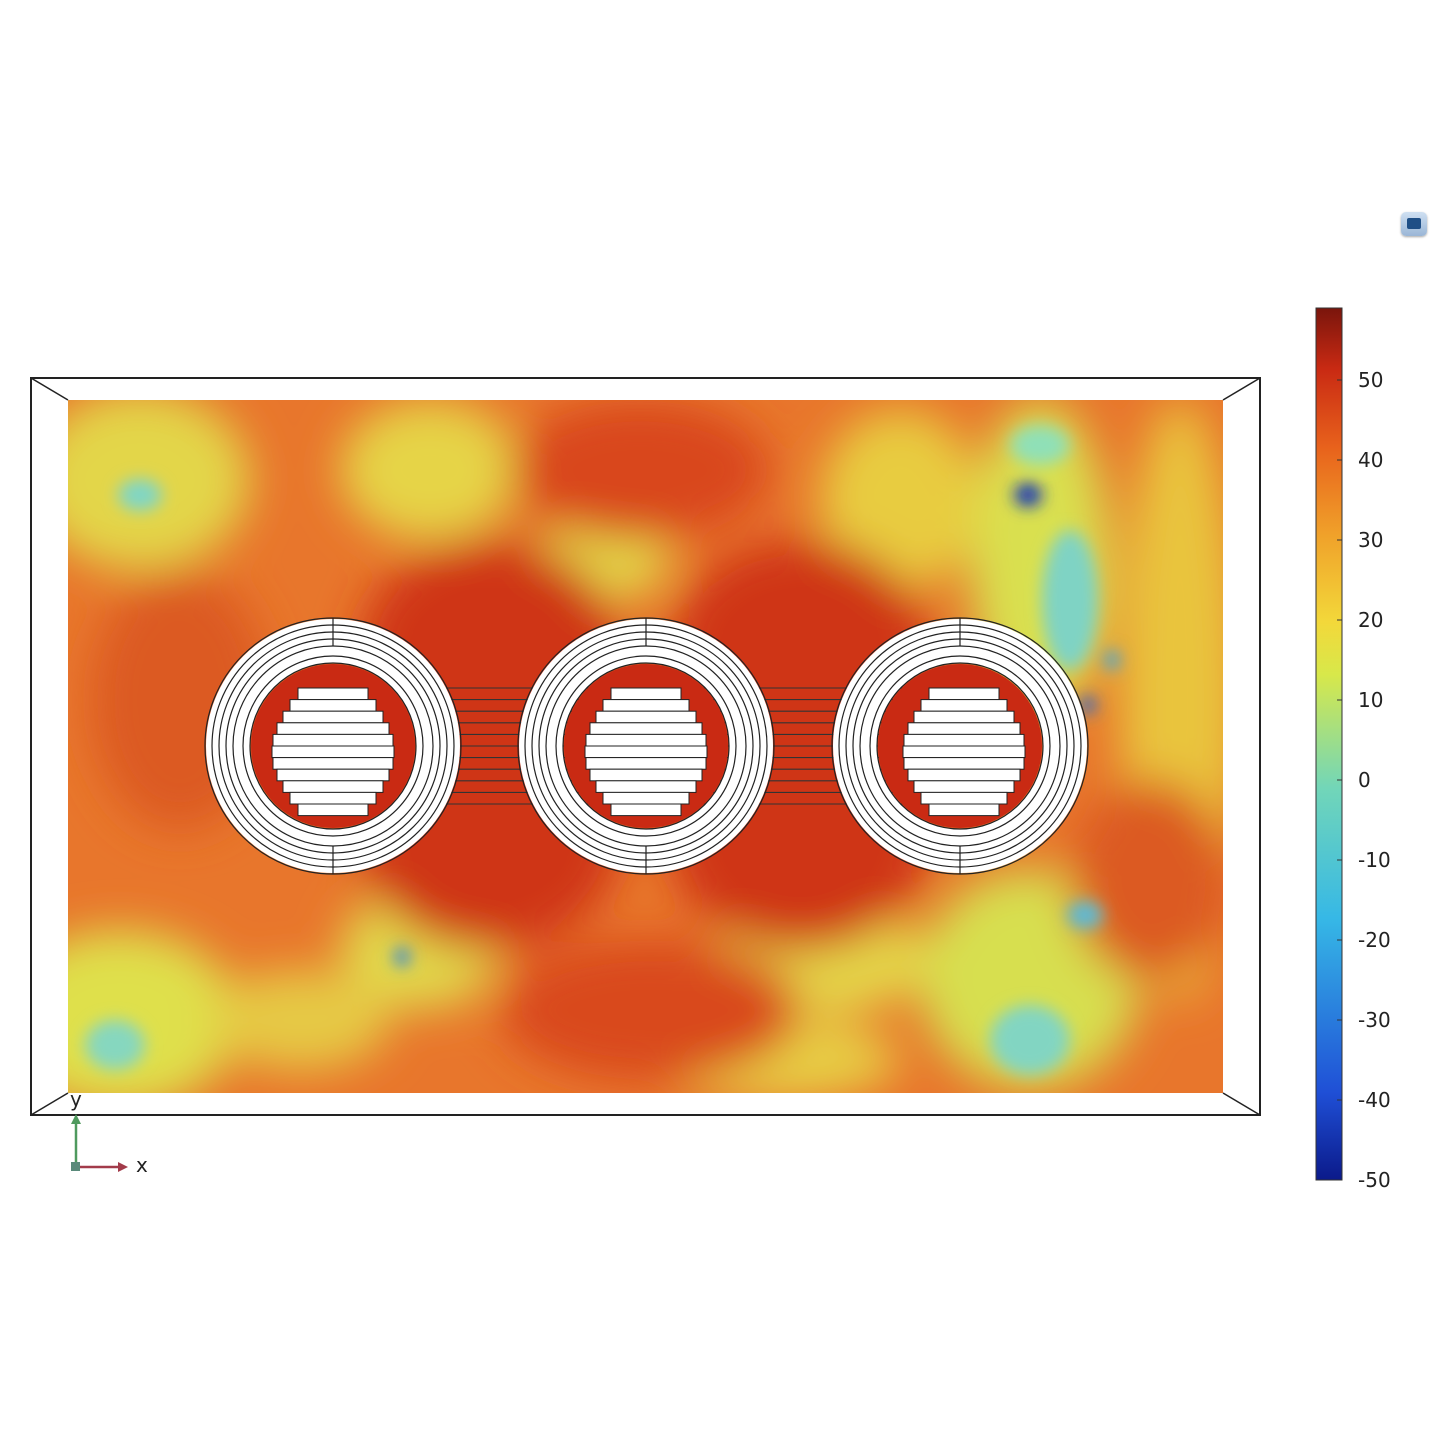 The height and width of the screenshot is (1440, 1440). I want to click on cable-cores, so click(646, 746).